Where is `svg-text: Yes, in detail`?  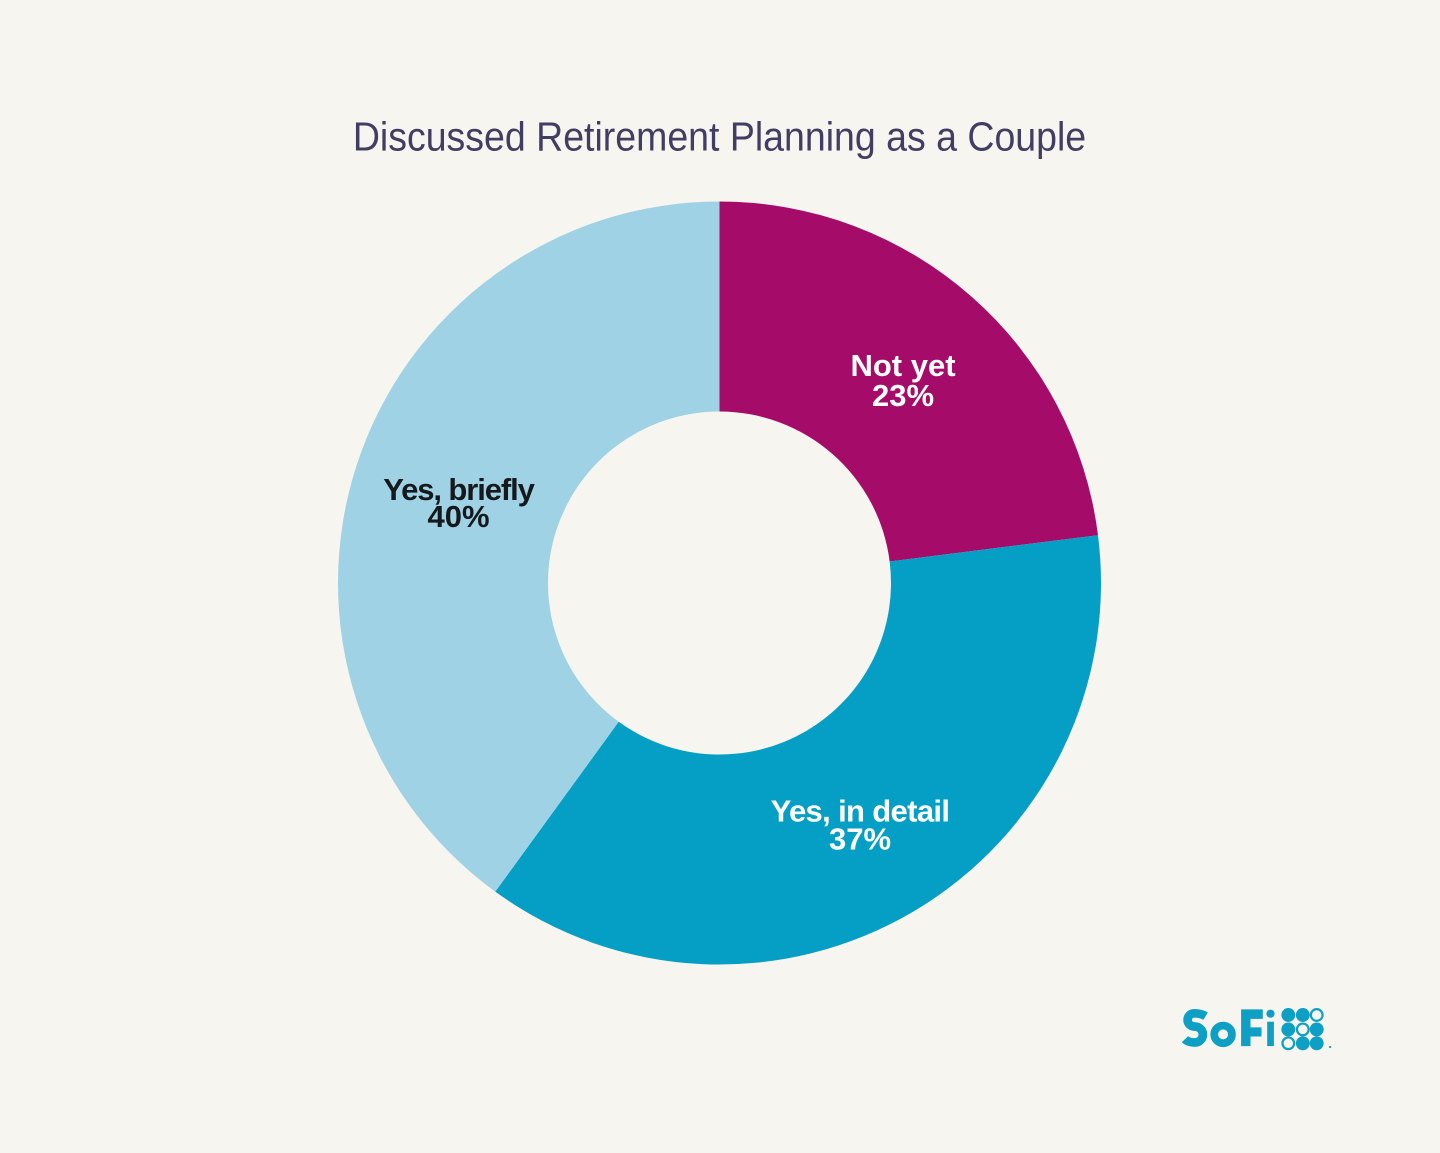 svg-text: Yes, in detail is located at coordinates (860, 811).